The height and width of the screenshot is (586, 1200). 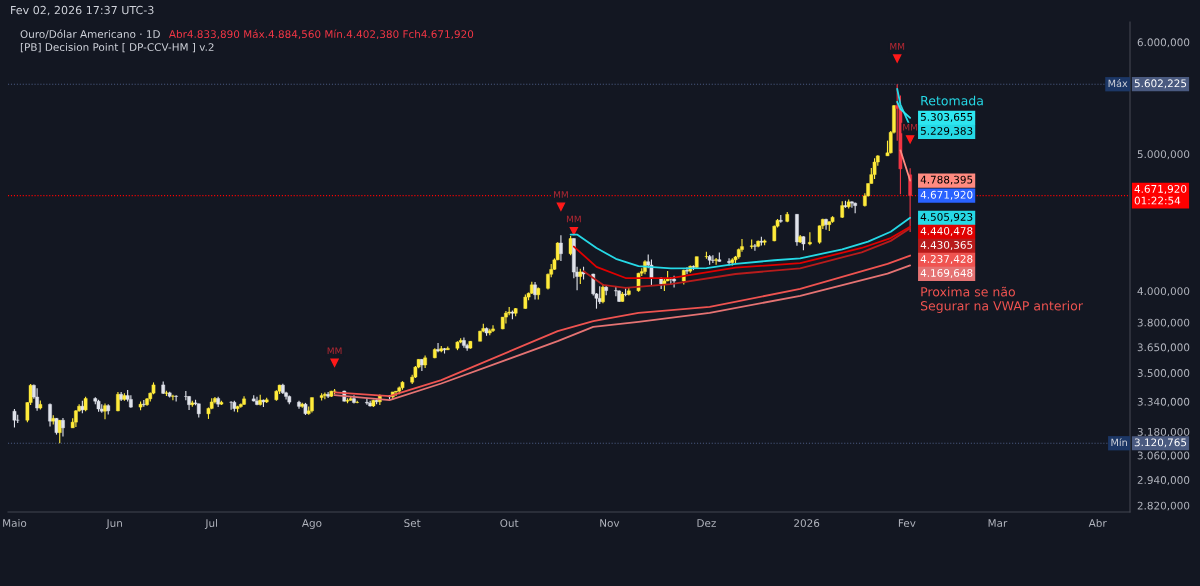 What do you see at coordinates (1001, 299) in the screenshot?
I see `text: Proxima se não Segurar na VWAP anterior` at bounding box center [1001, 299].